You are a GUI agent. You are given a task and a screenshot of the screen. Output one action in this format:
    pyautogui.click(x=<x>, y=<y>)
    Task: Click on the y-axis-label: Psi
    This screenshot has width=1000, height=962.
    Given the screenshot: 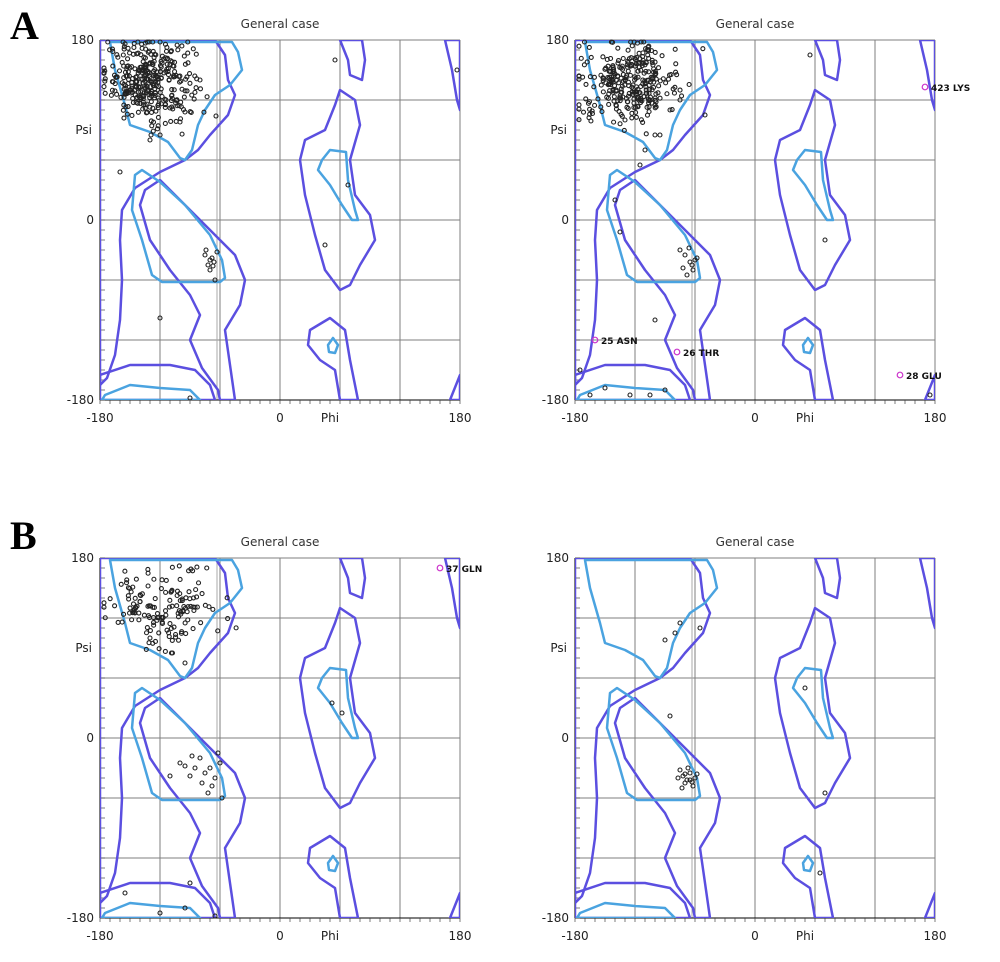 What is the action you would take?
    pyautogui.click(x=558, y=648)
    